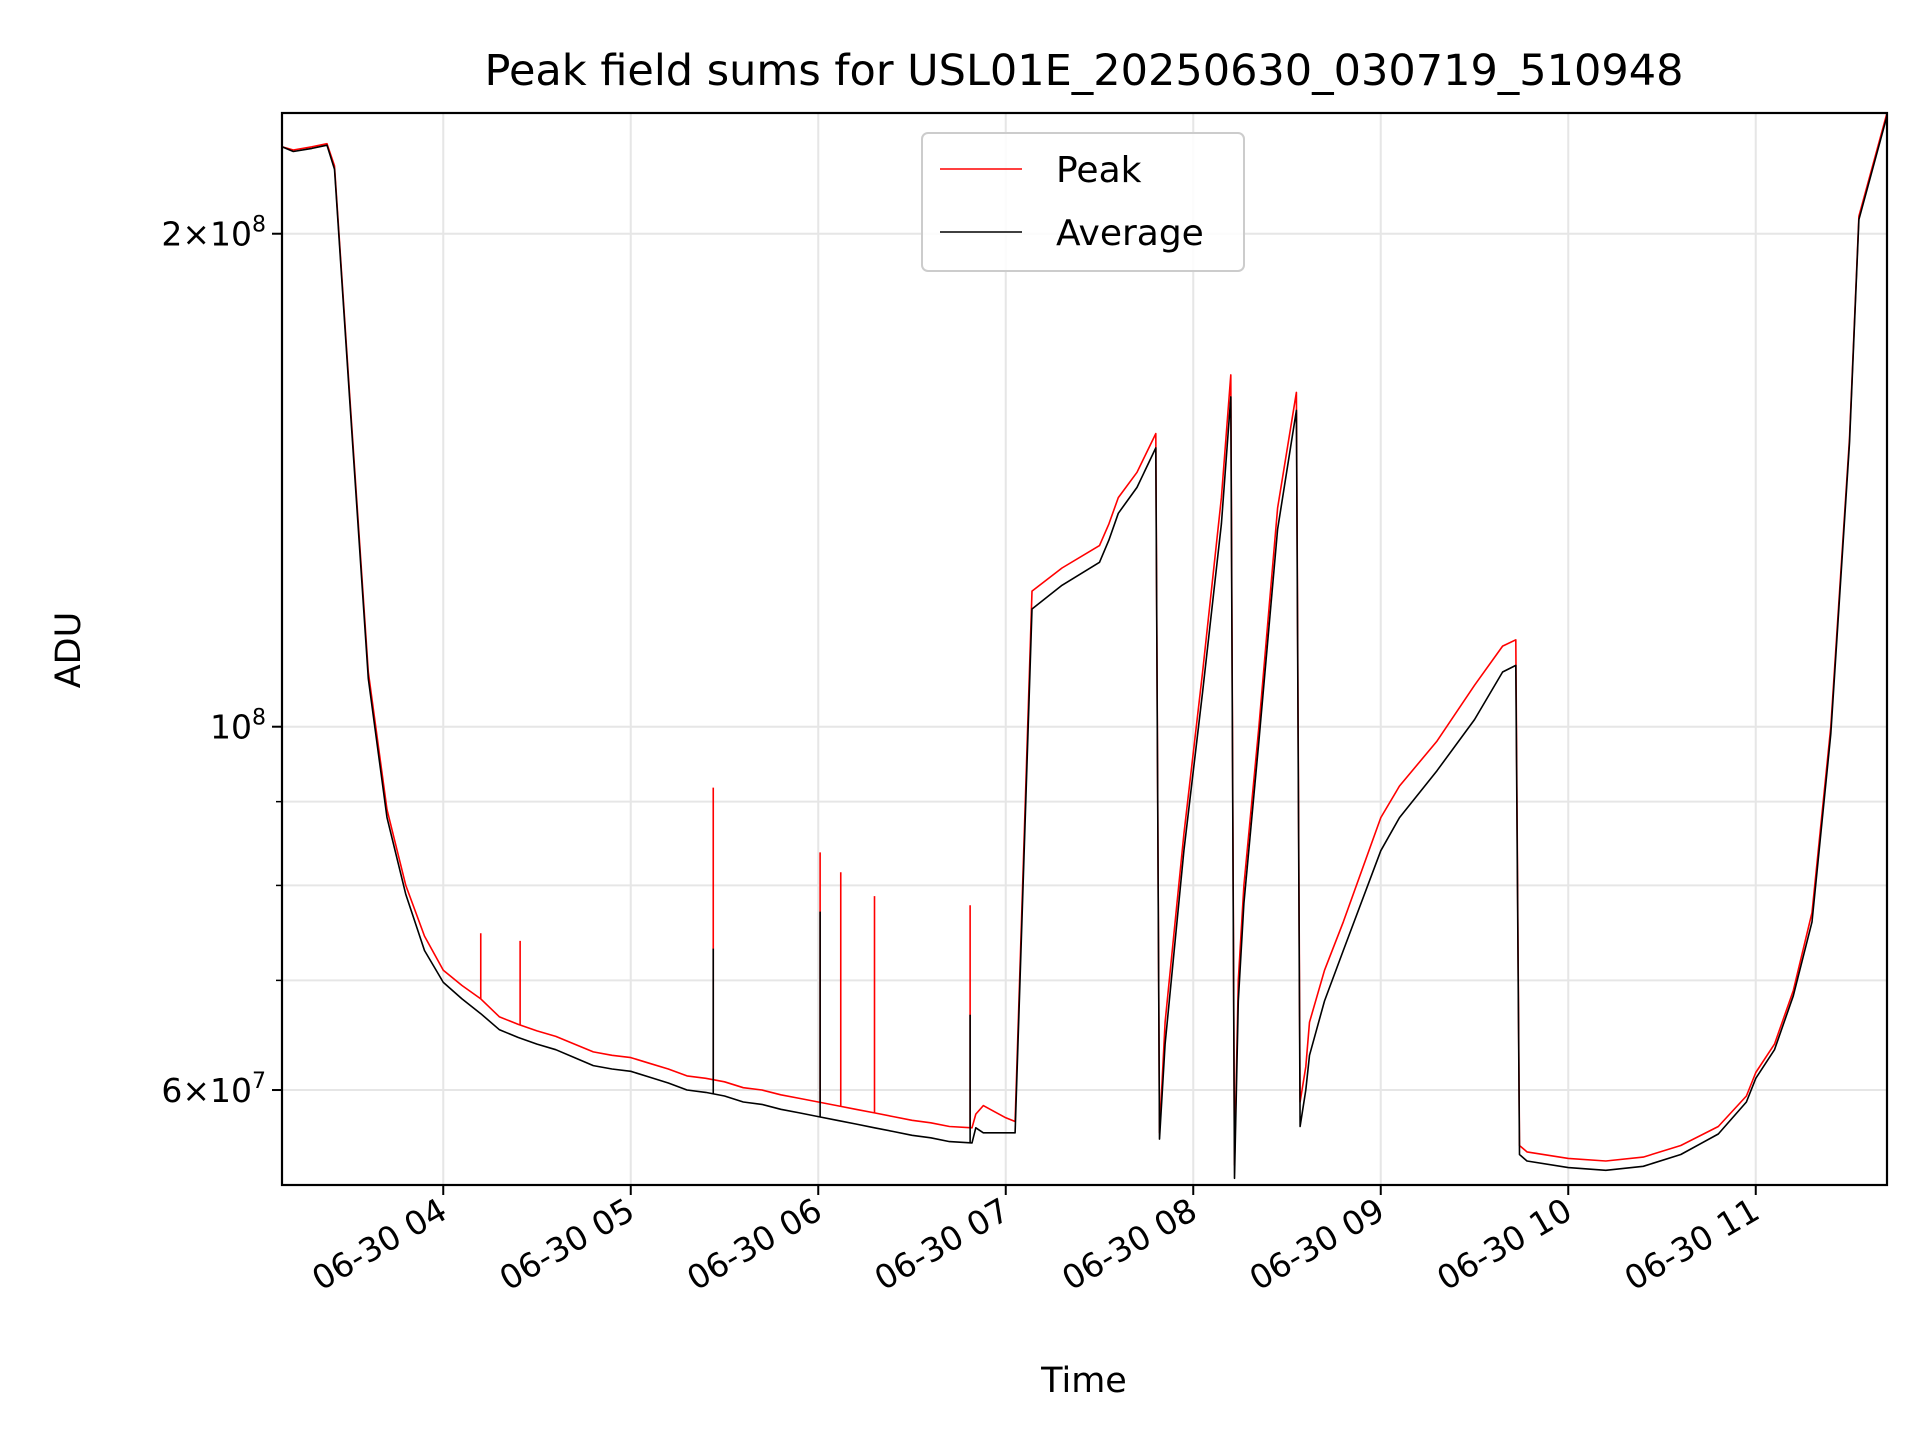 The height and width of the screenshot is (1440, 1920). What do you see at coordinates (213, 1089) in the screenshot?
I see `y-tick-label: 6×107` at bounding box center [213, 1089].